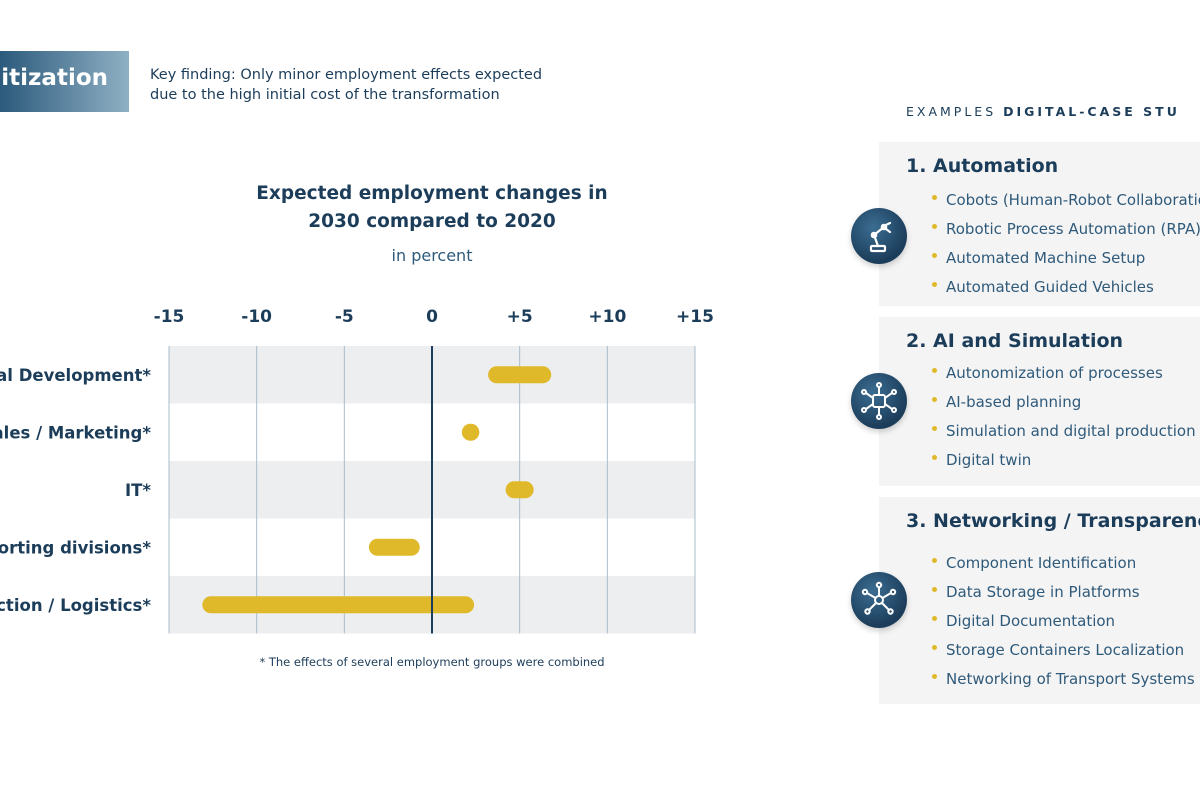  I want to click on x-tick-label: -5, so click(344, 317).